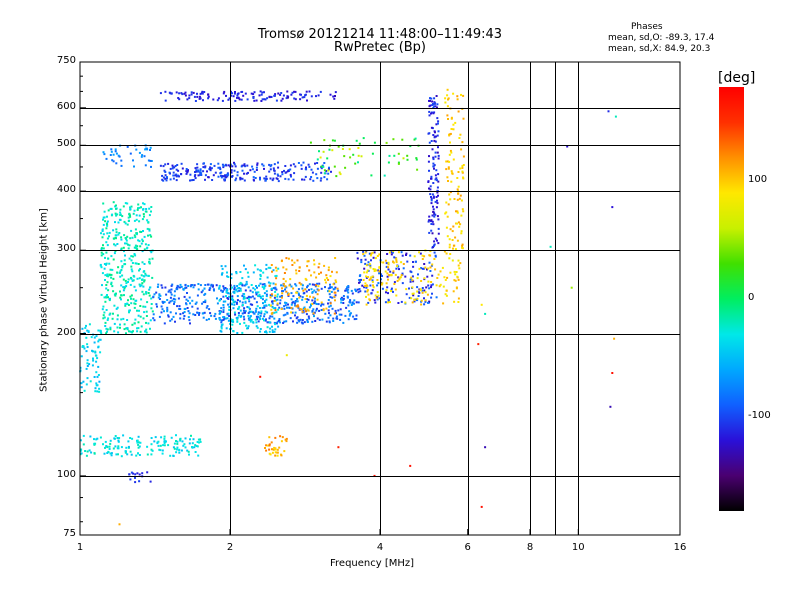 The height and width of the screenshot is (600, 800). I want to click on data-point-outlier, so click(119, 524).